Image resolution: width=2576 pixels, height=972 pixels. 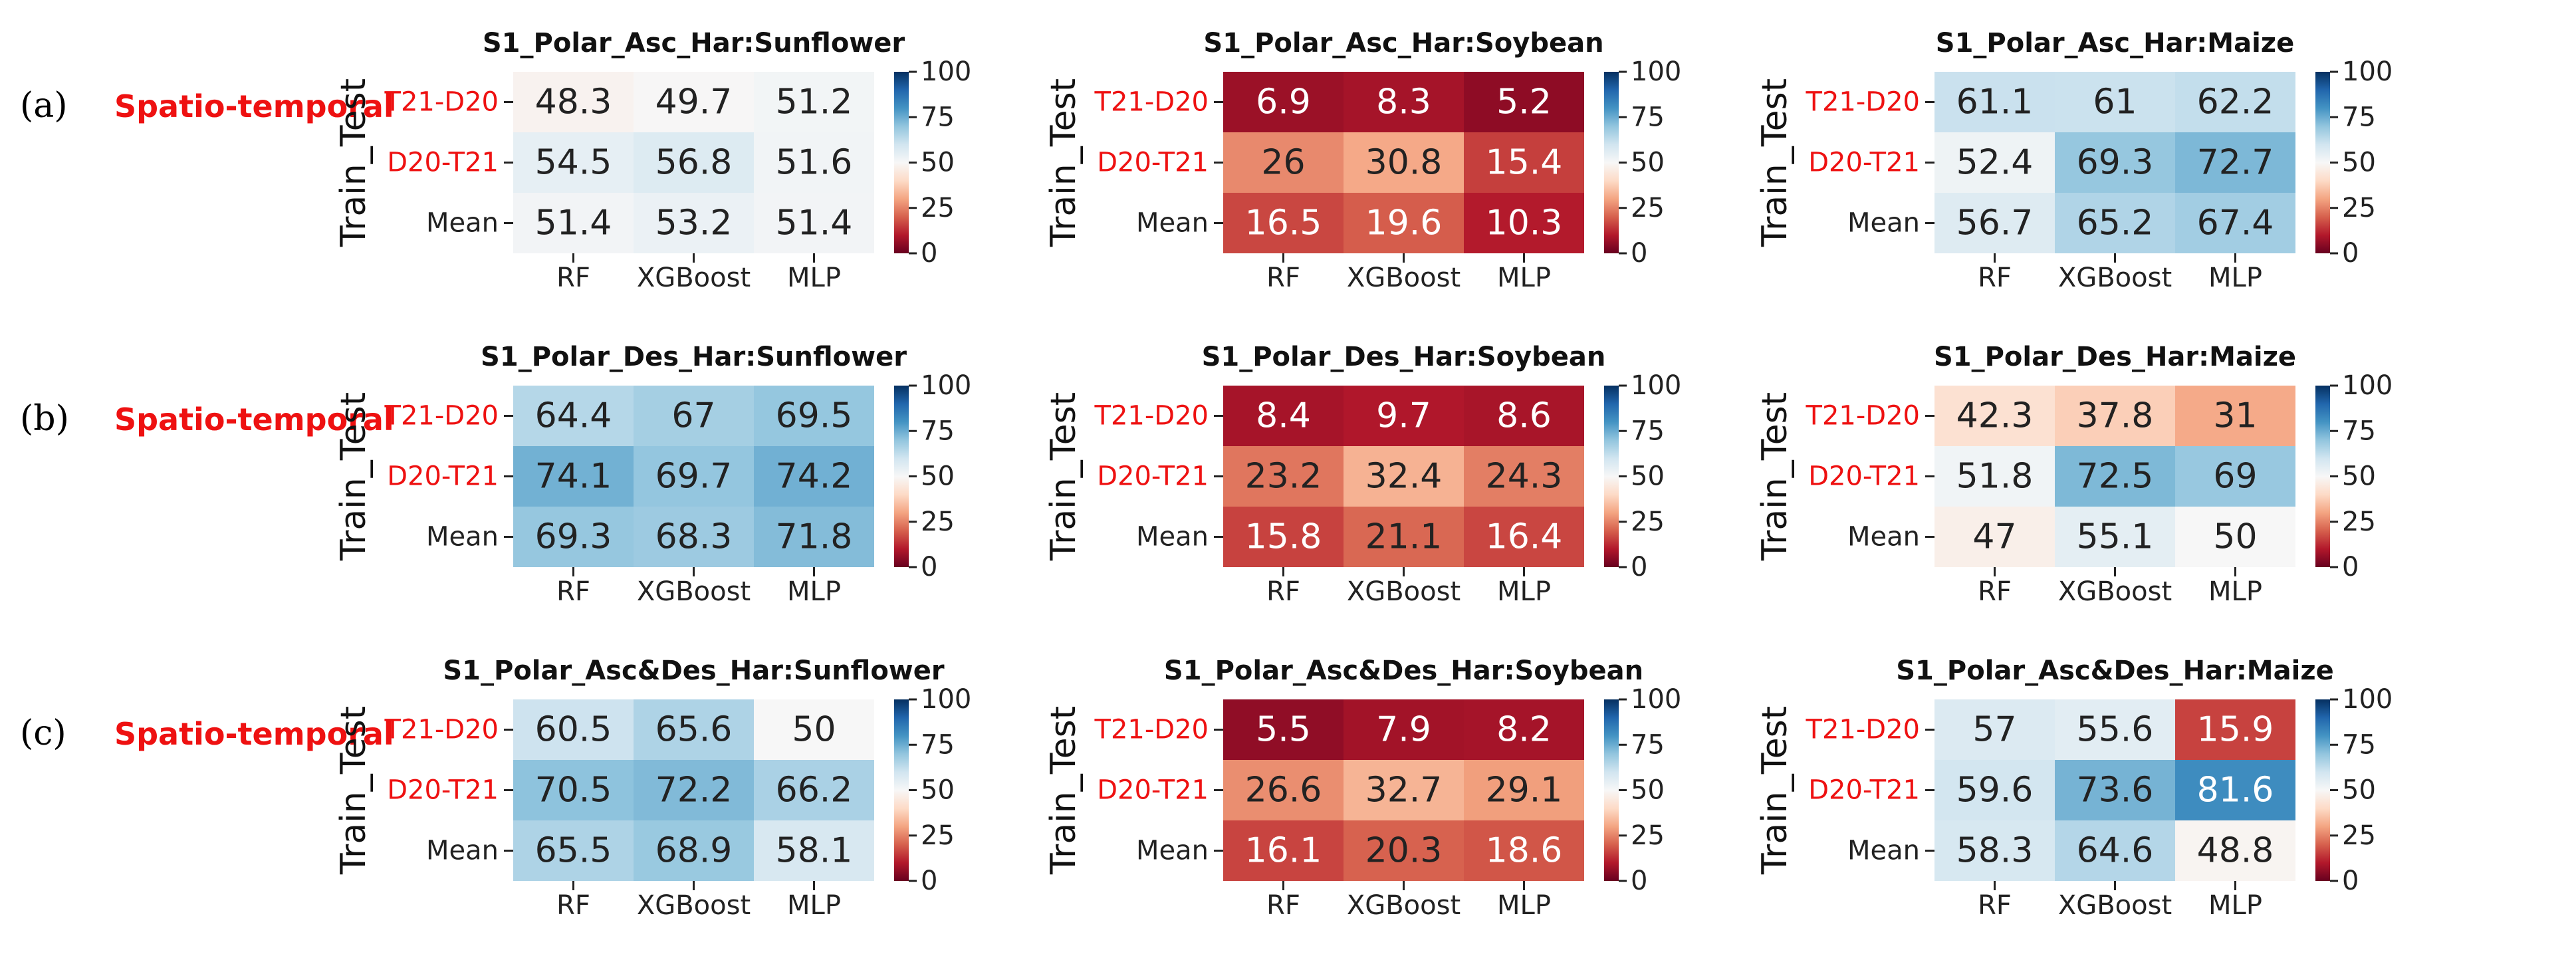 I want to click on cell-value-label: 61.1, so click(x=1995, y=102).